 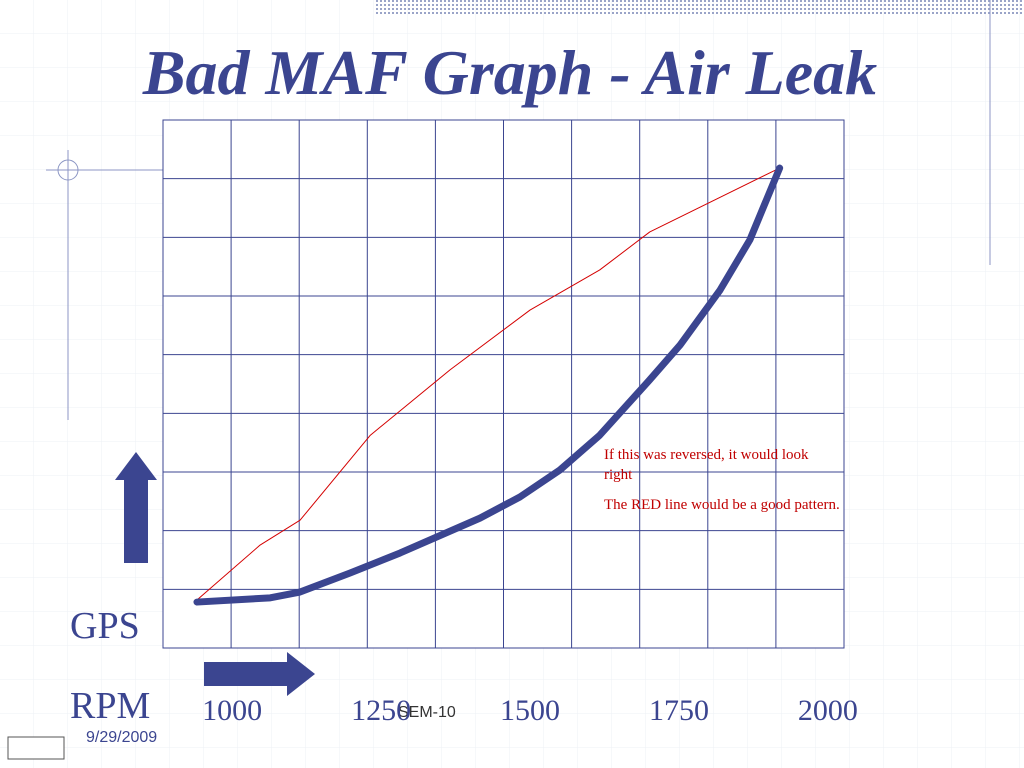 I want to click on x-tick-label: 1500, so click(x=530, y=710).